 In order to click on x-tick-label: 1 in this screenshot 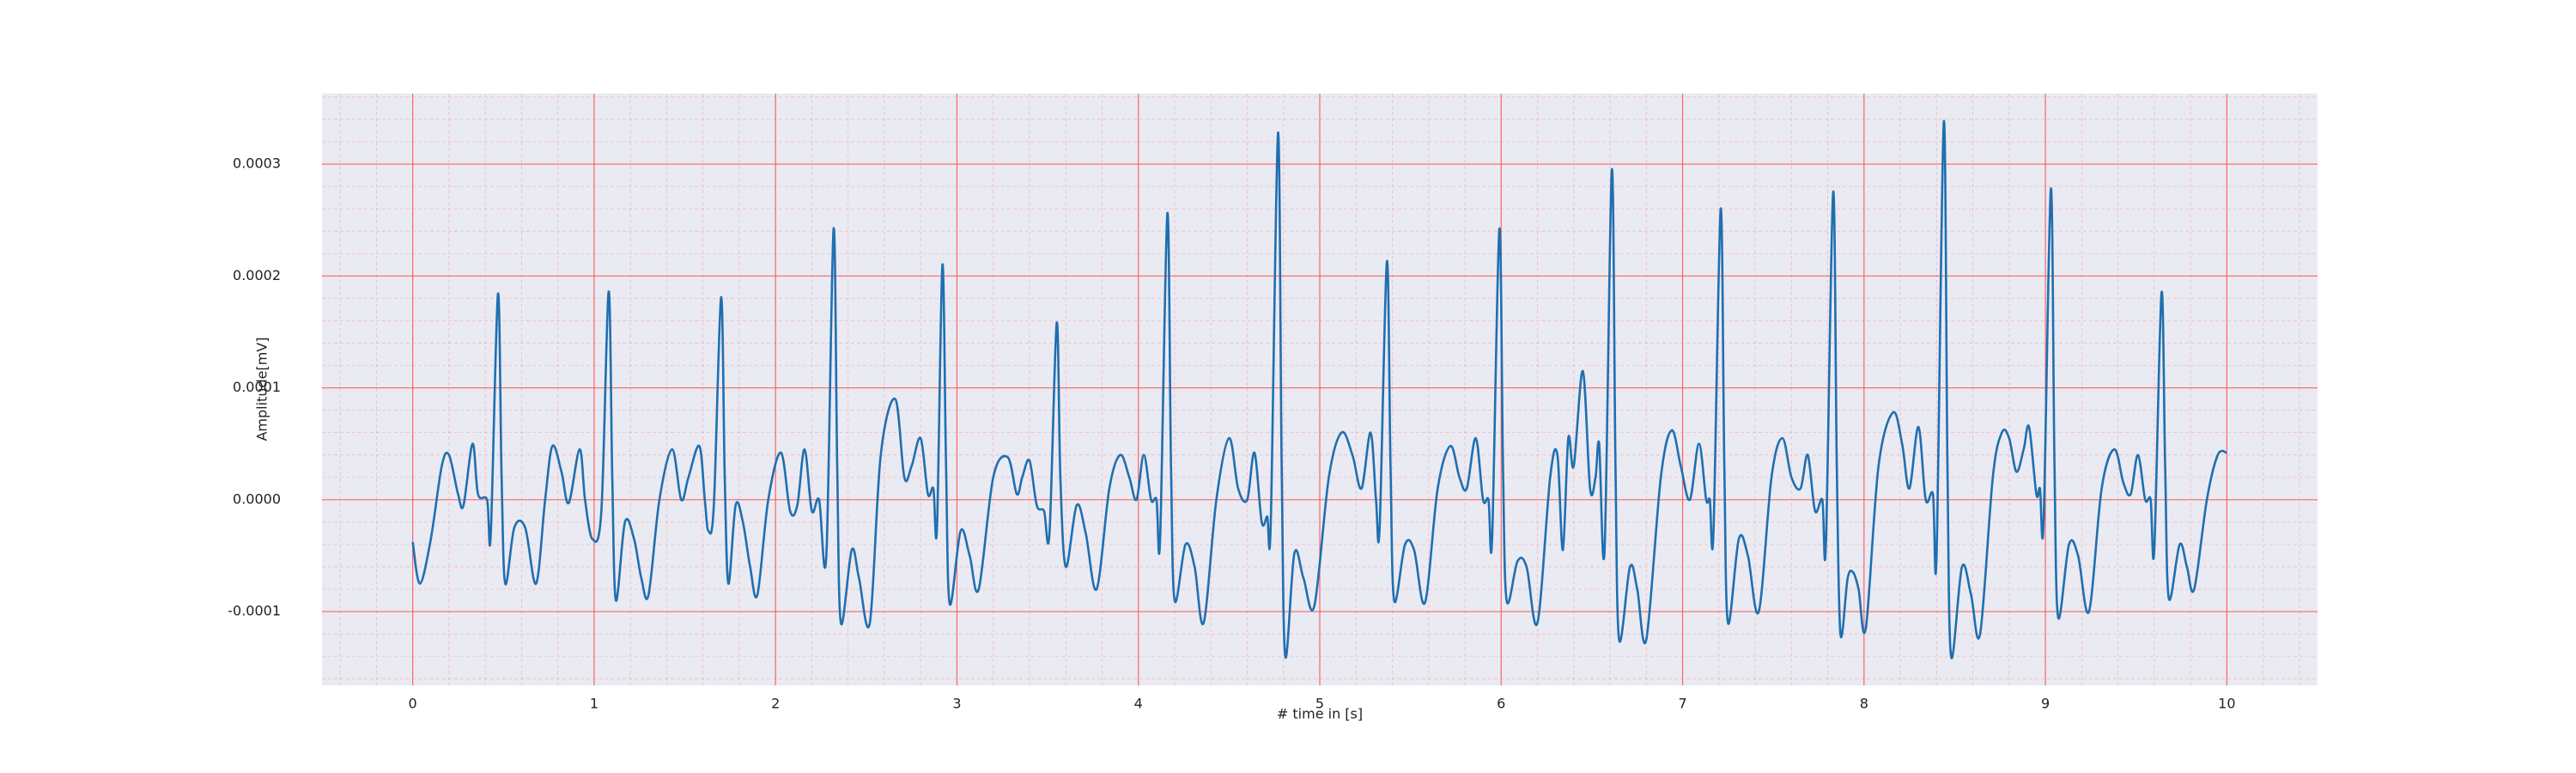, I will do `click(594, 704)`.